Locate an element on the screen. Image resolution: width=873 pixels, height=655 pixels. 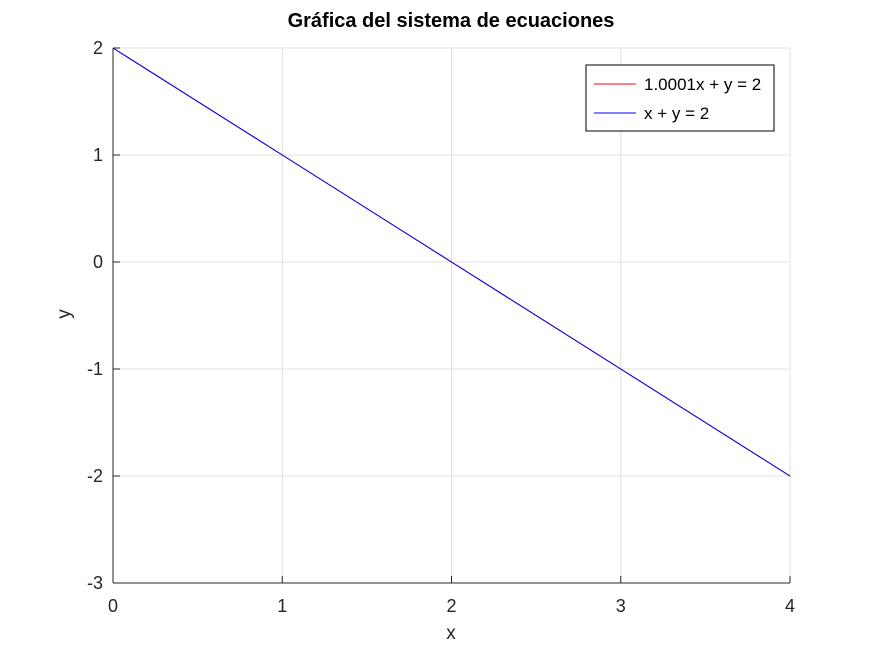
y-tick-label: 1 is located at coordinates (98, 155).